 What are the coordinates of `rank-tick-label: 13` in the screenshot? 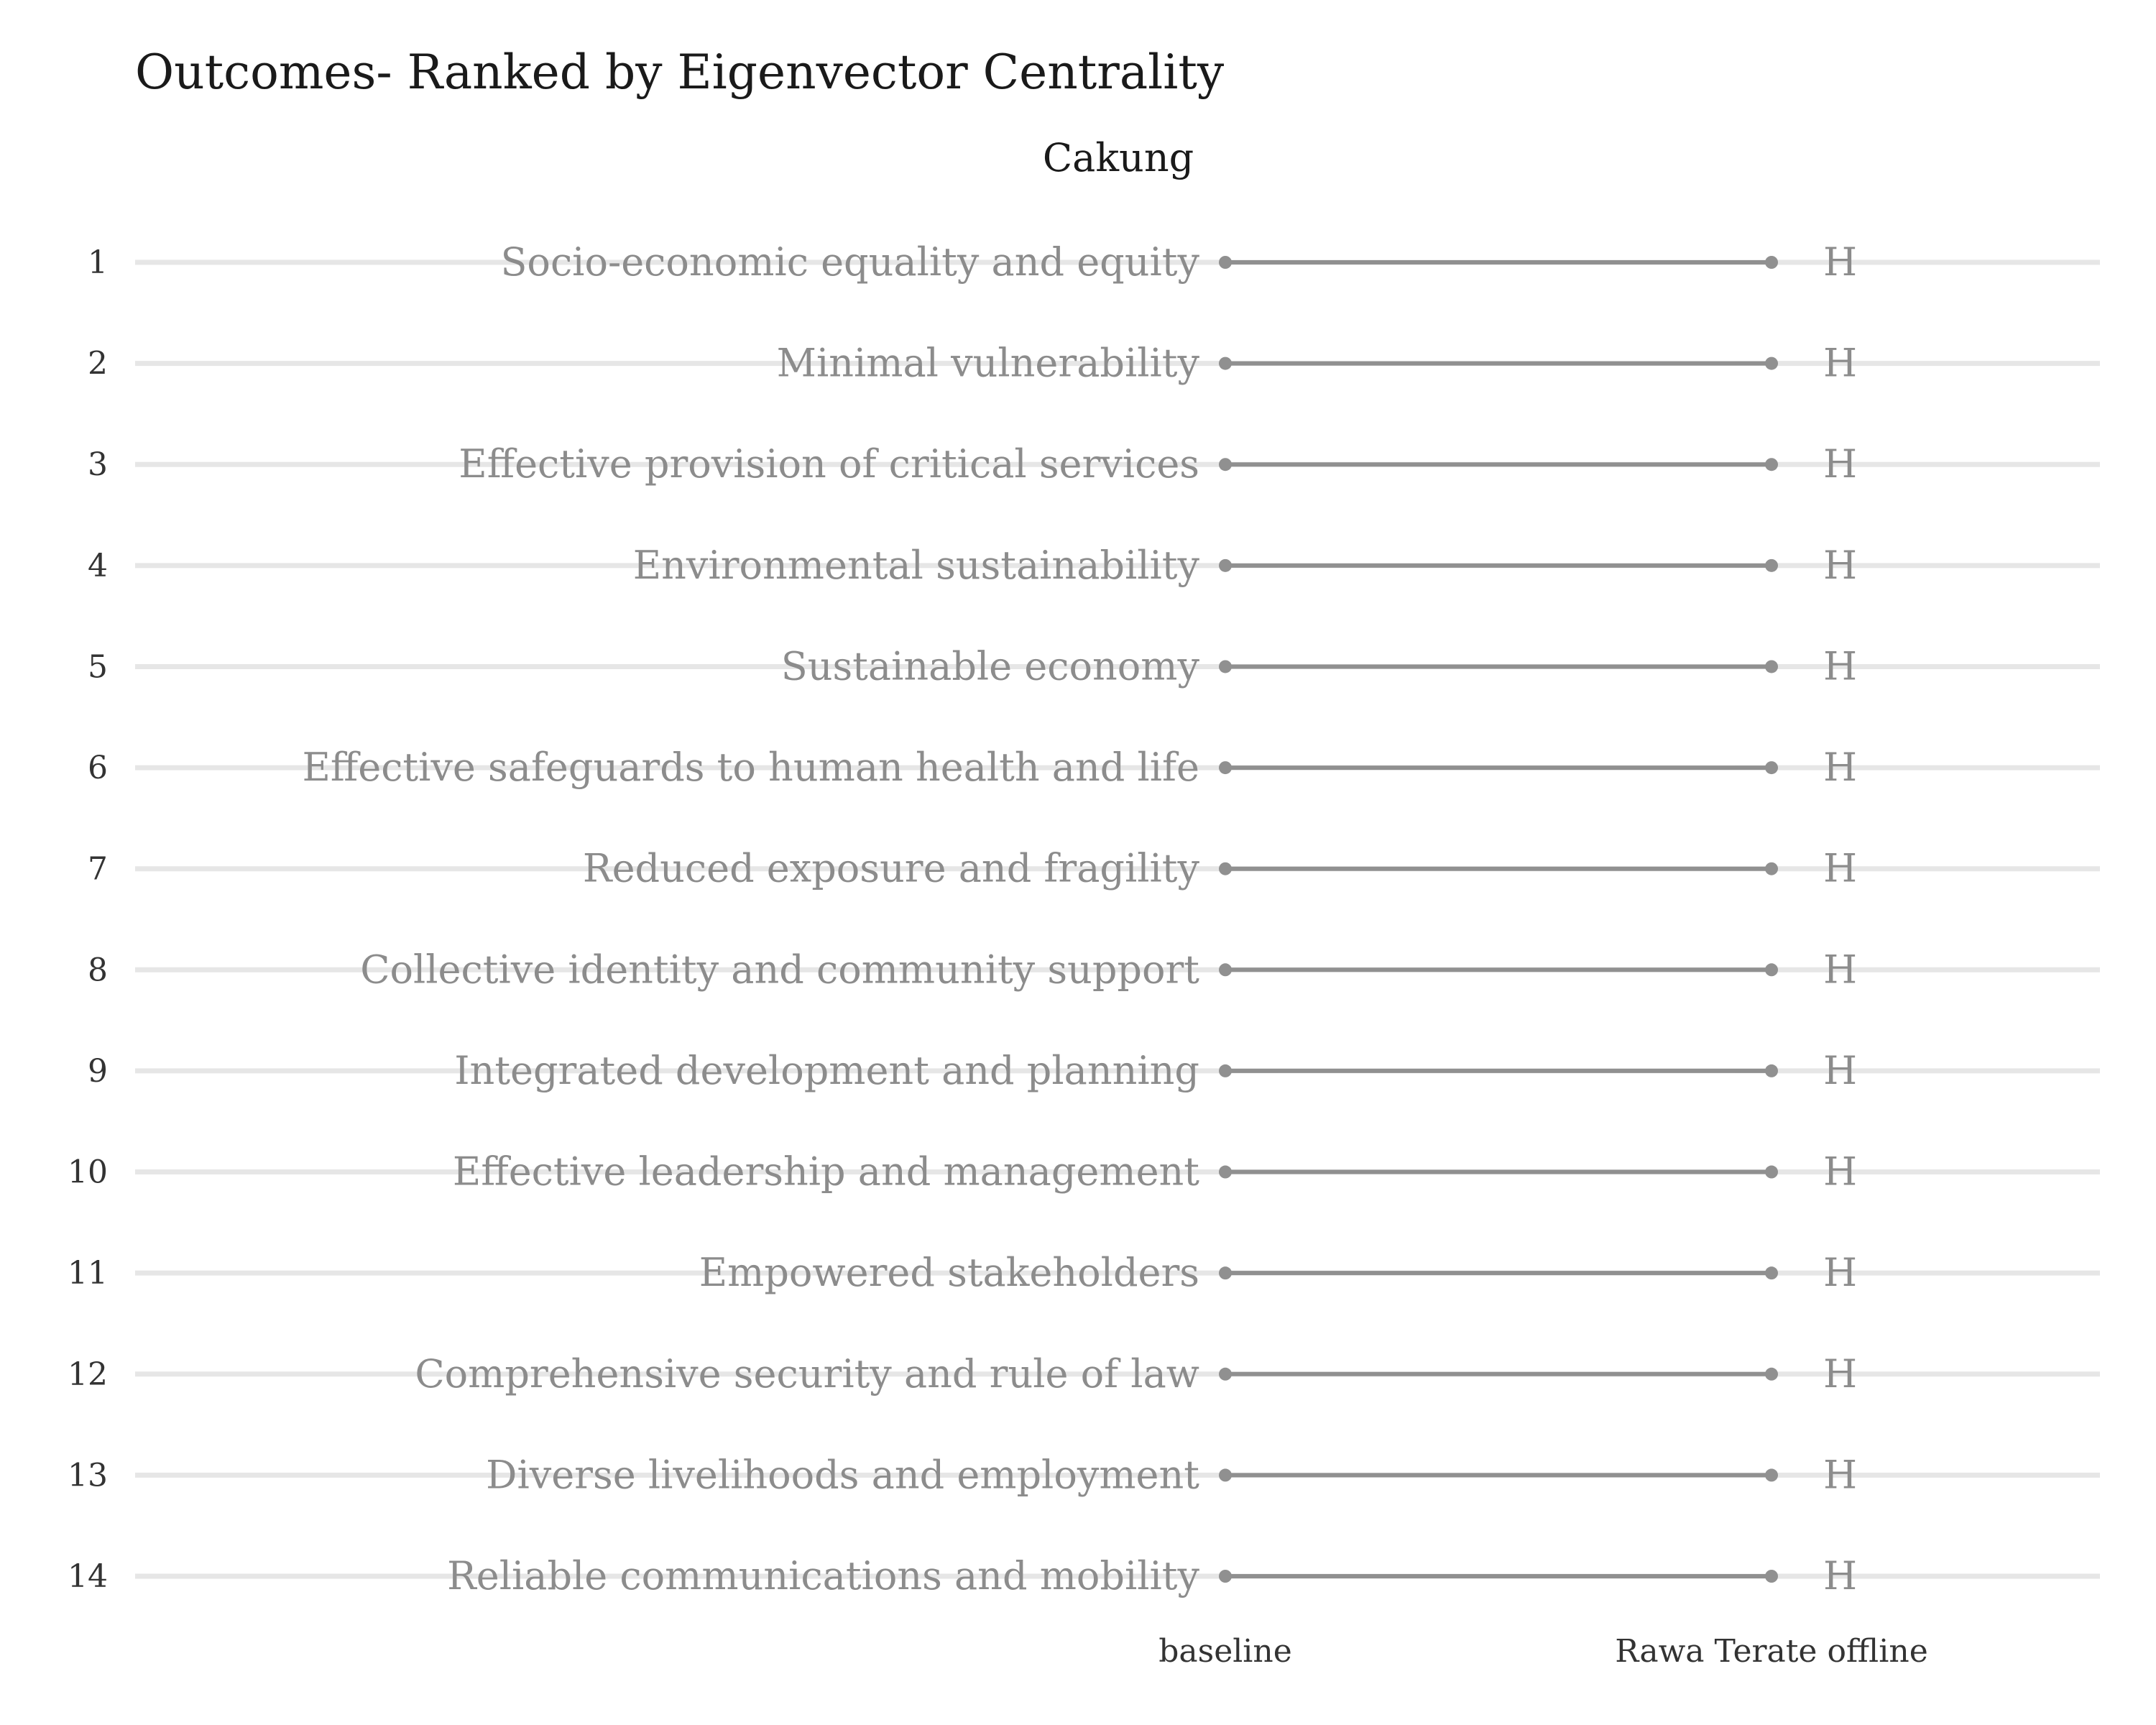 It's located at (88, 1475).